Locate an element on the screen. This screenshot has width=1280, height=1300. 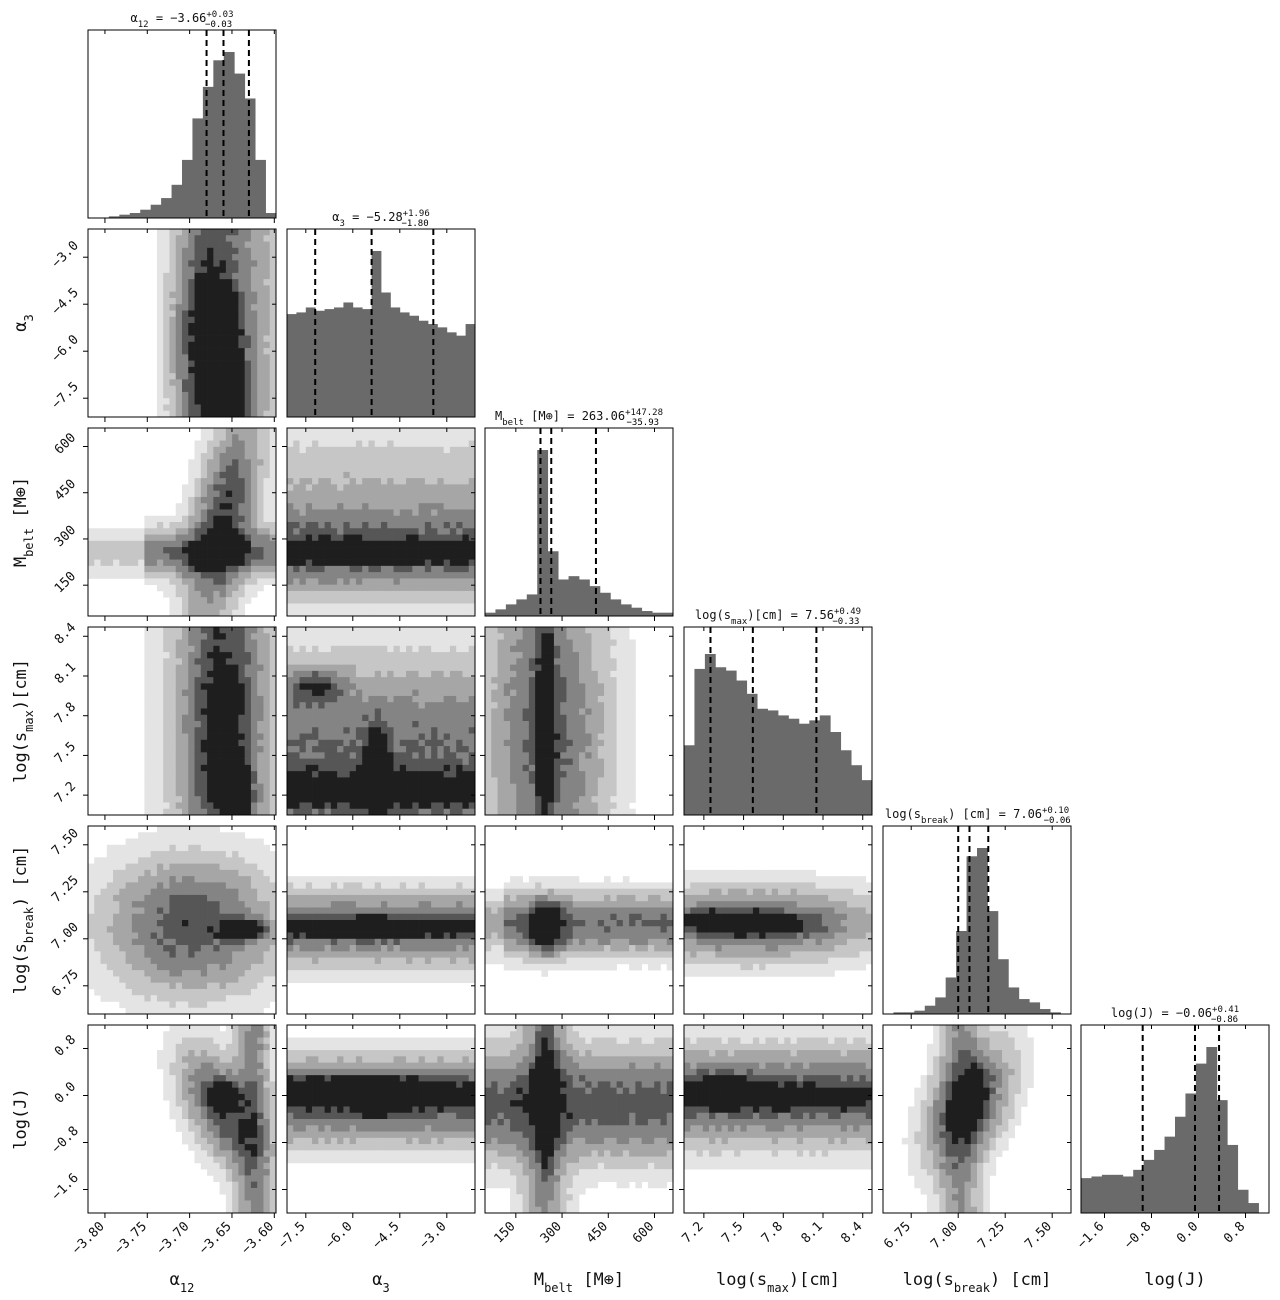
histogram-bars-mbelt is located at coordinates (579, 533).